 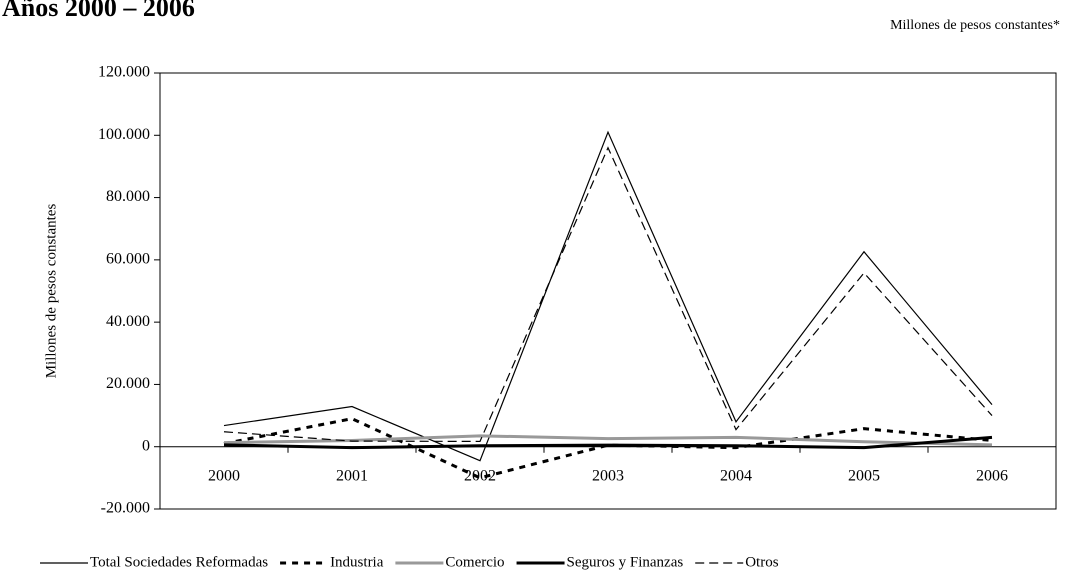 I want to click on y-axis-label: Millones de pesos constantes, so click(x=51, y=291).